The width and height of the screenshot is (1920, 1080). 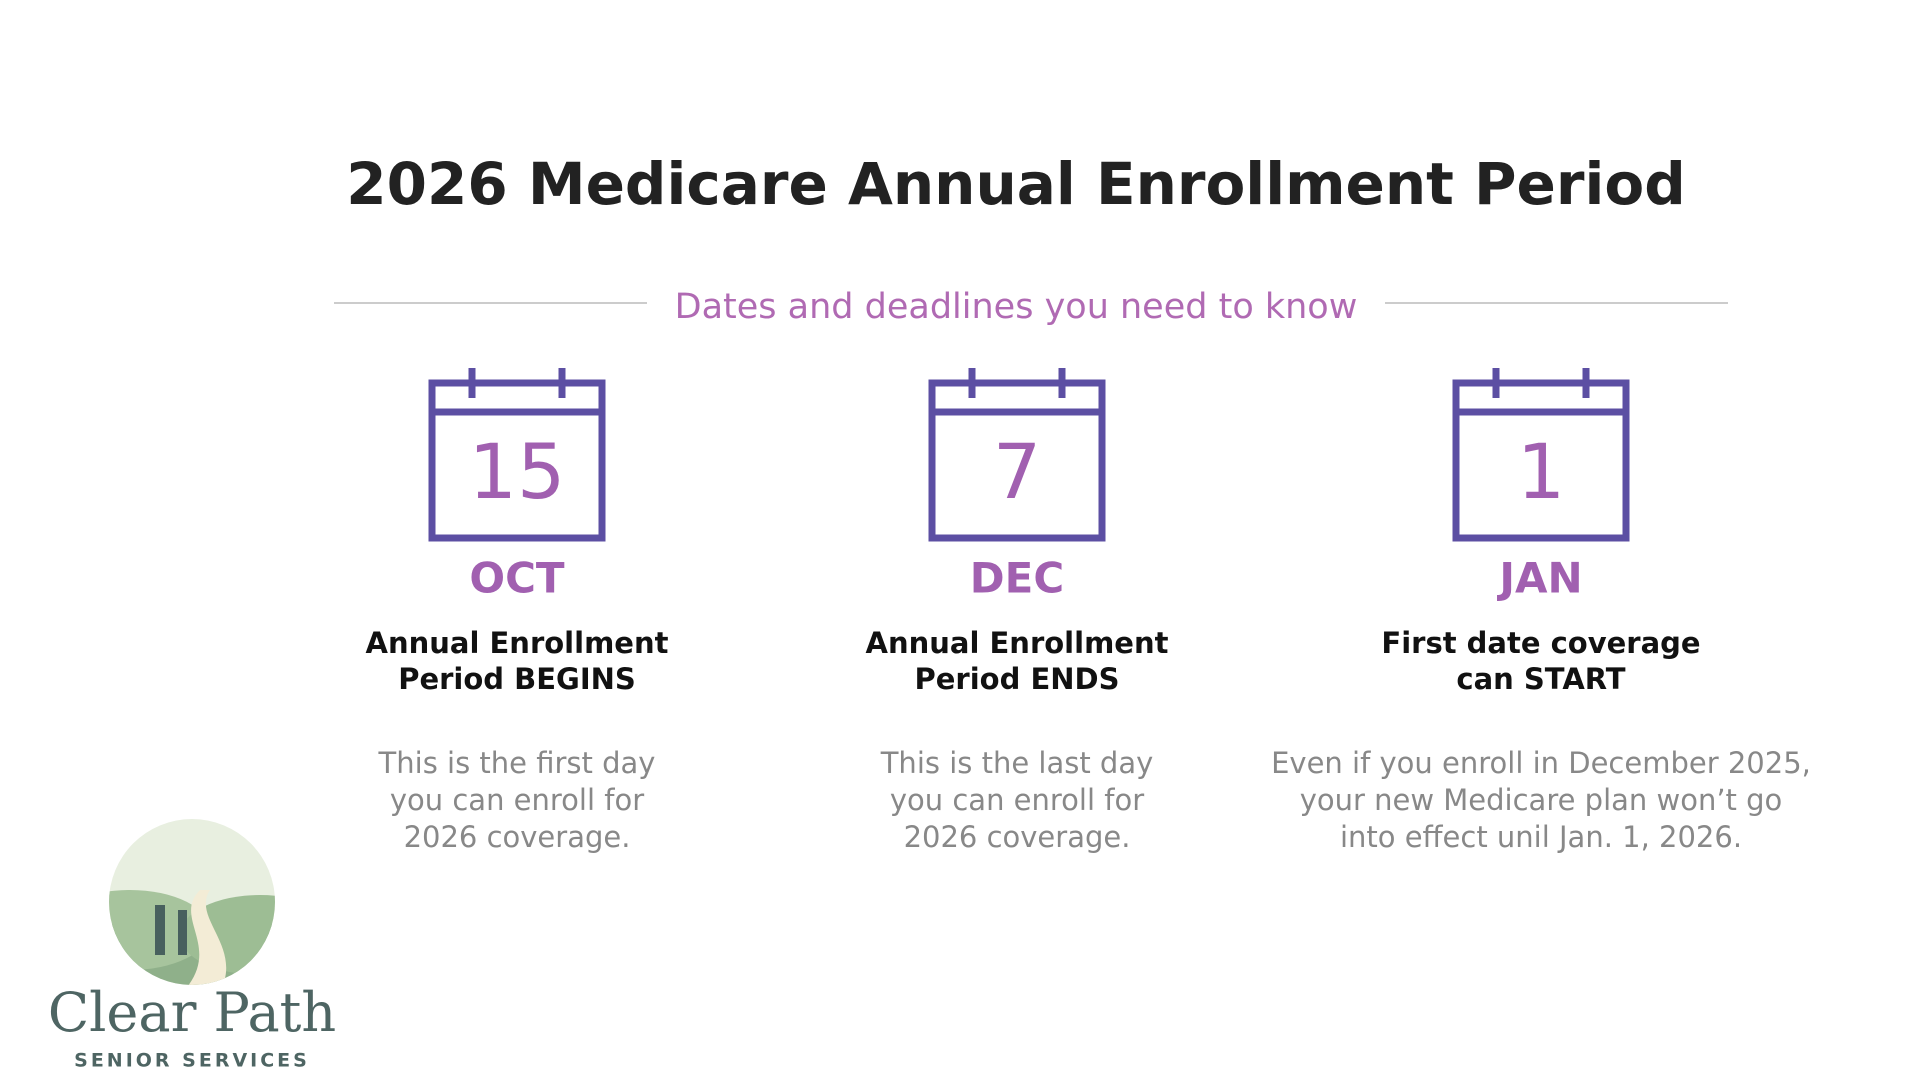 I want to click on title: 2026 Medicare Annual Enrollment Period, so click(x=1016, y=184).